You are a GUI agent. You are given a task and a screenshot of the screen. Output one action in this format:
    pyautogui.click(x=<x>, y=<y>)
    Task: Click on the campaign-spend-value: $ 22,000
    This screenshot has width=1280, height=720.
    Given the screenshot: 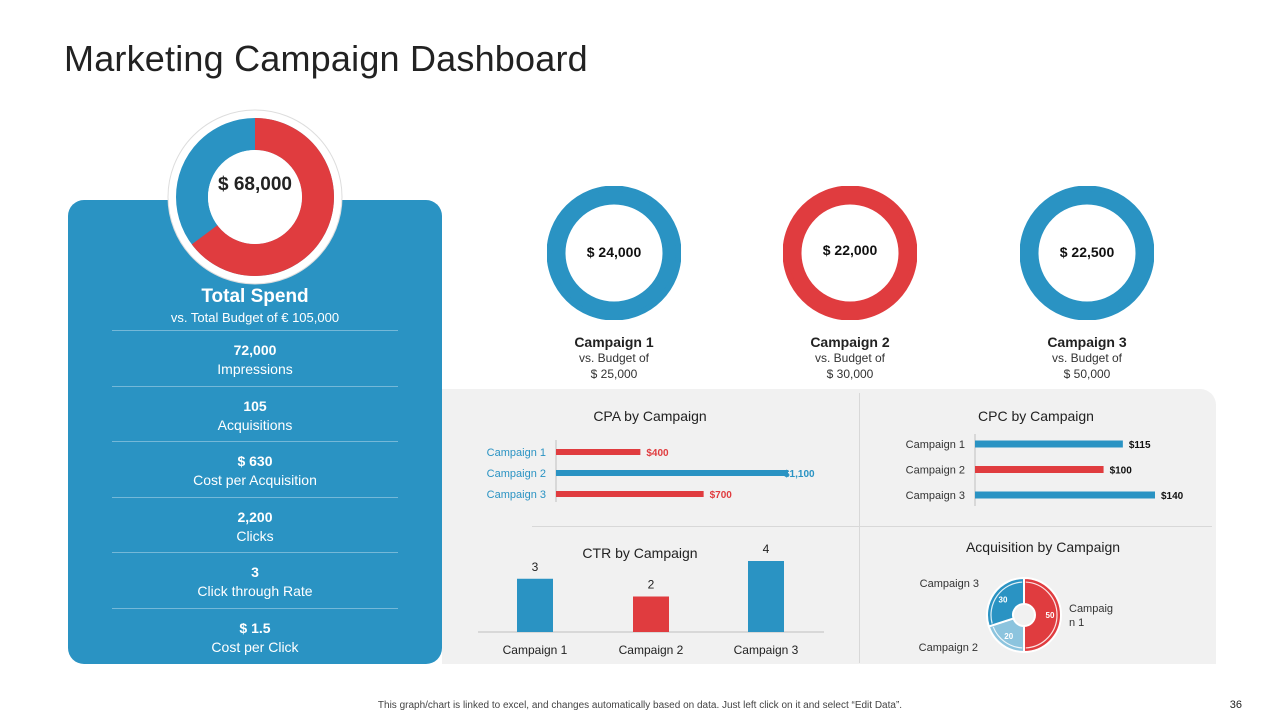 What is the action you would take?
    pyautogui.click(x=850, y=250)
    